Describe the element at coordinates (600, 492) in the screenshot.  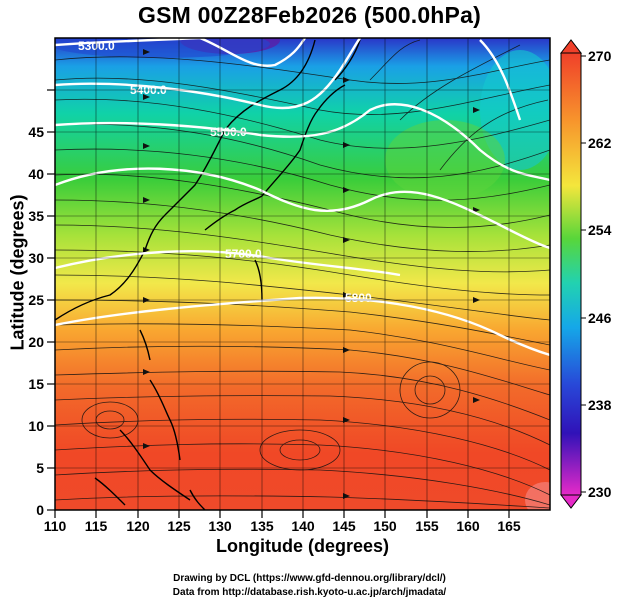
I see `colorbar-label: 230` at that location.